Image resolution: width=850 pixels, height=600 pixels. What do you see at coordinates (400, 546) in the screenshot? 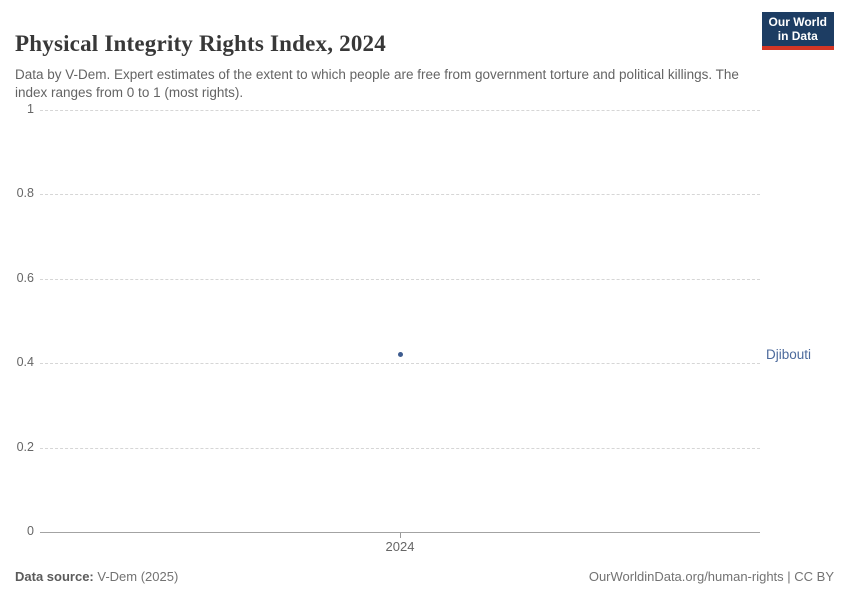
I see `x-tick-label: 2024` at bounding box center [400, 546].